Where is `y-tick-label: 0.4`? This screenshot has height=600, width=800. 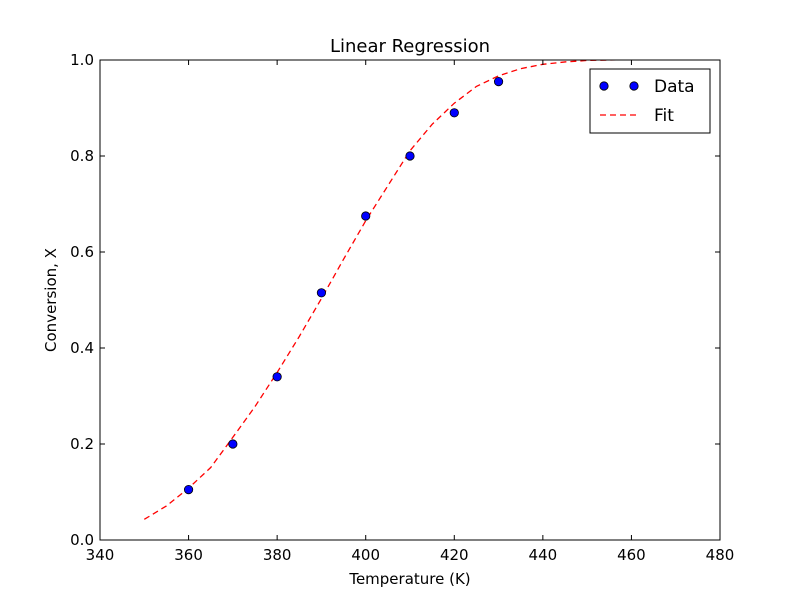
y-tick-label: 0.4 is located at coordinates (82, 348).